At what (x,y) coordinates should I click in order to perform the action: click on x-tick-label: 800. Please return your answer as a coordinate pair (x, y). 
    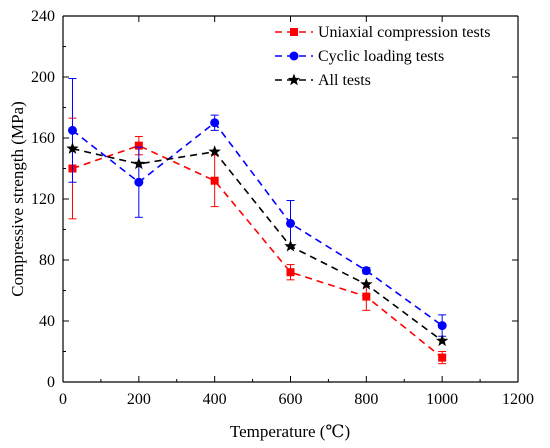
    Looking at the image, I should click on (366, 399).